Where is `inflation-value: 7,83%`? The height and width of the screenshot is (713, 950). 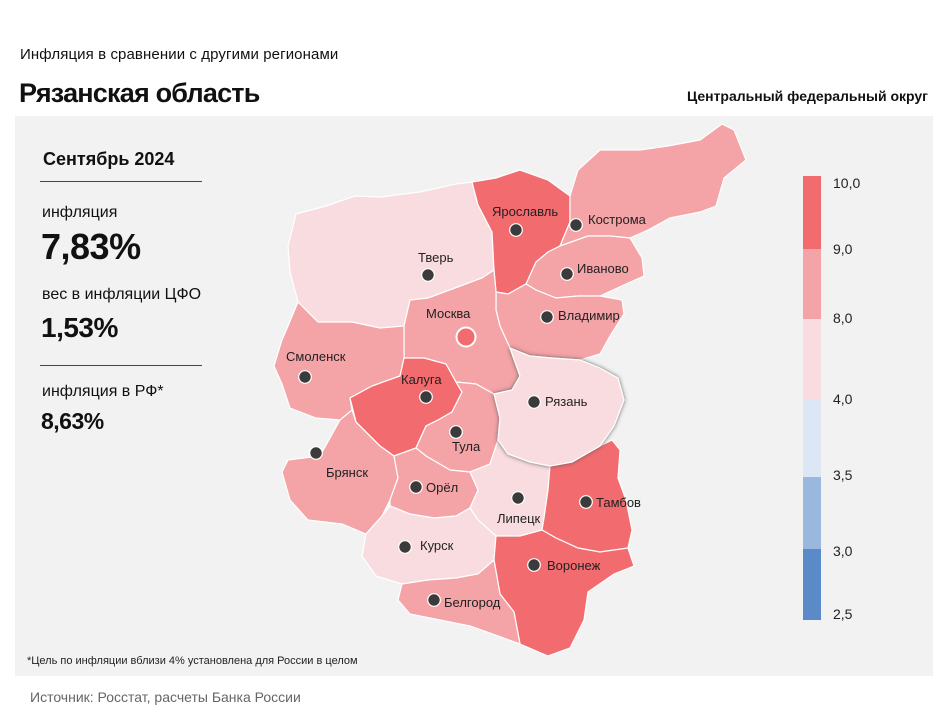 inflation-value: 7,83% is located at coordinates (91, 246).